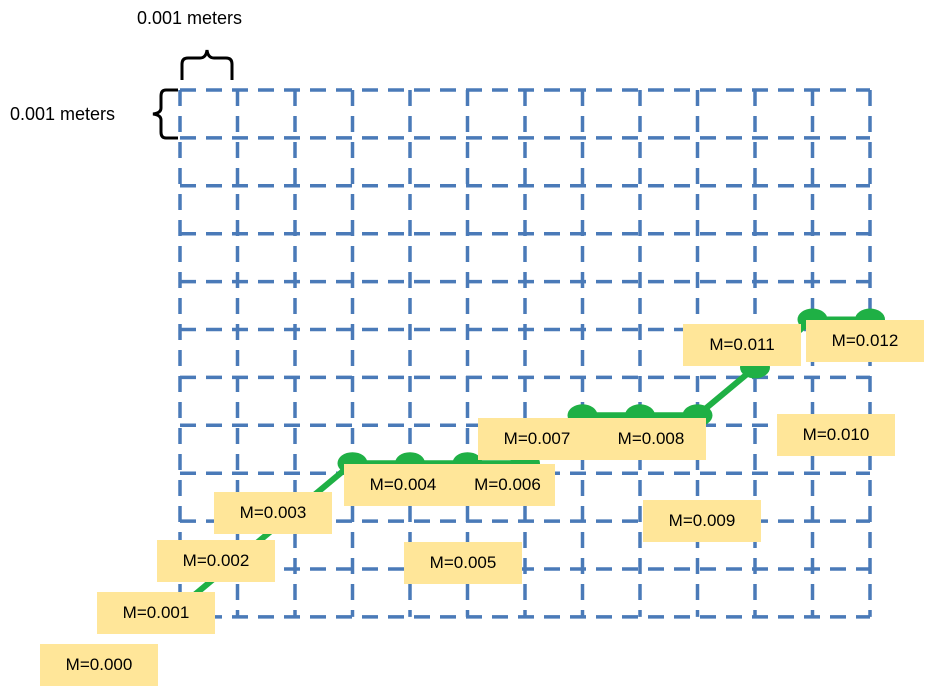  Describe the element at coordinates (190, 18) in the screenshot. I see `horizontal-scale-label: 0.001 meters` at that location.